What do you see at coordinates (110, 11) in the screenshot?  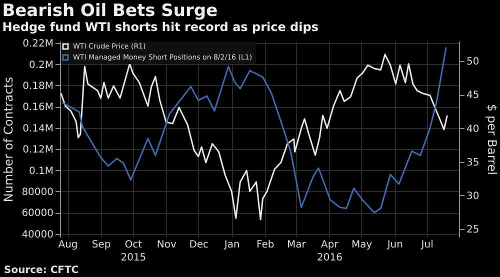 I see `chart-title: Bearish Oil Bets Surge` at bounding box center [110, 11].